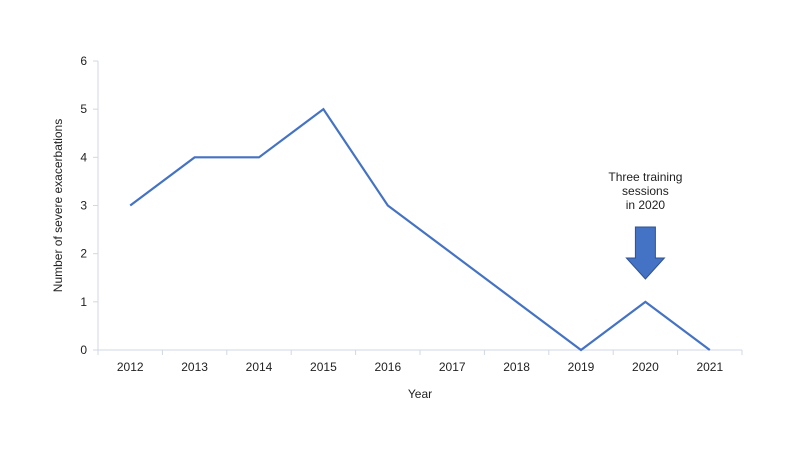  Describe the element at coordinates (645, 177) in the screenshot. I see `annotation-text: Three training` at that location.